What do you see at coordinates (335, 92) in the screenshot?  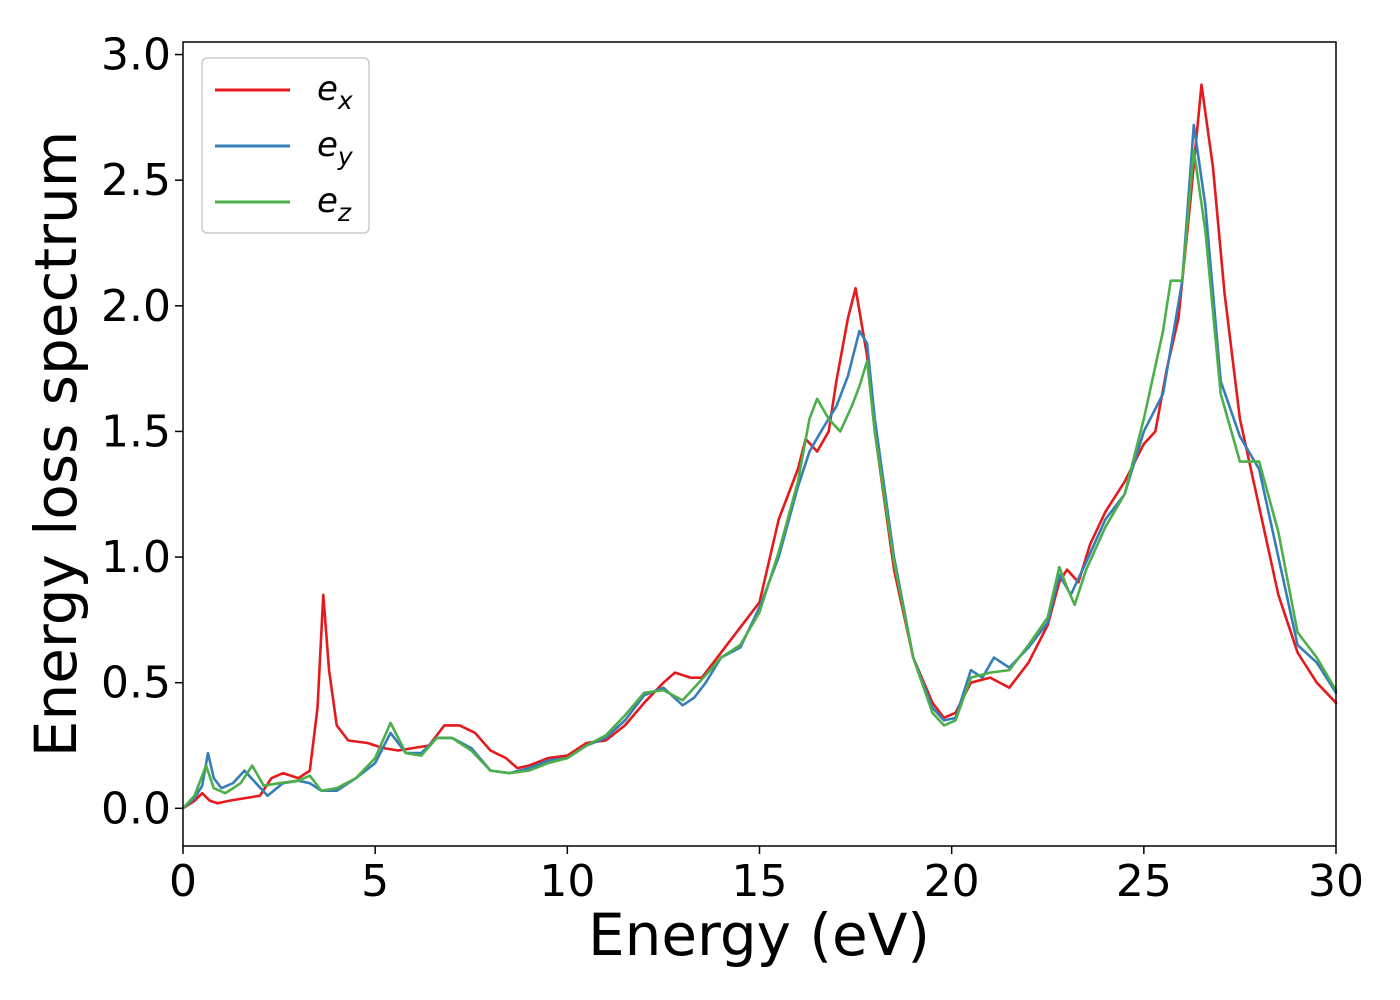 I see `legend-label-x: ex` at bounding box center [335, 92].